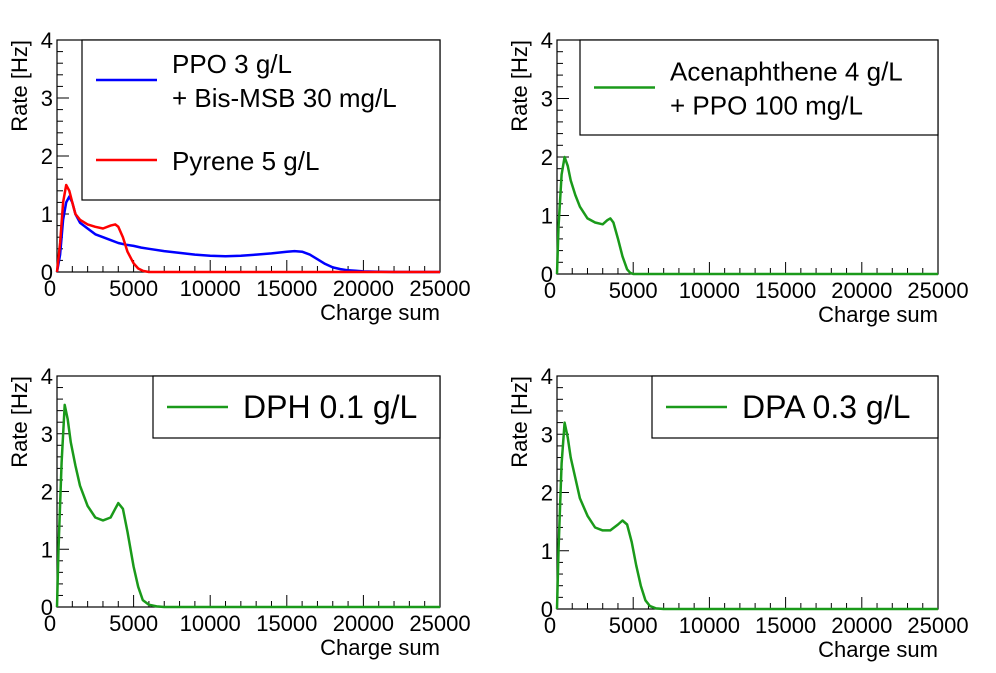  What do you see at coordinates (232, 64) in the screenshot?
I see `legend-label: PPO 3 g/L` at bounding box center [232, 64].